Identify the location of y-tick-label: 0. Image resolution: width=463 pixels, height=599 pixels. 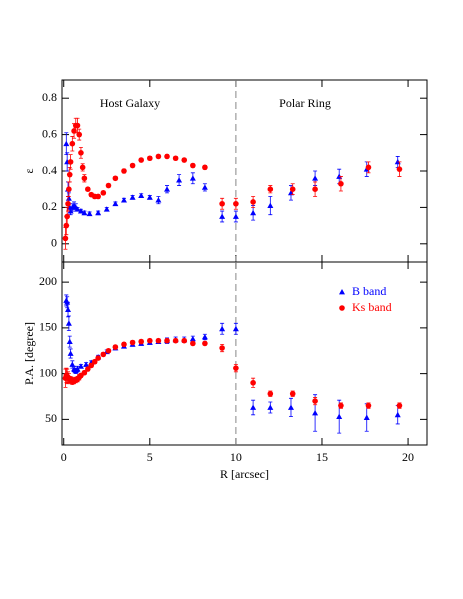
(54, 243).